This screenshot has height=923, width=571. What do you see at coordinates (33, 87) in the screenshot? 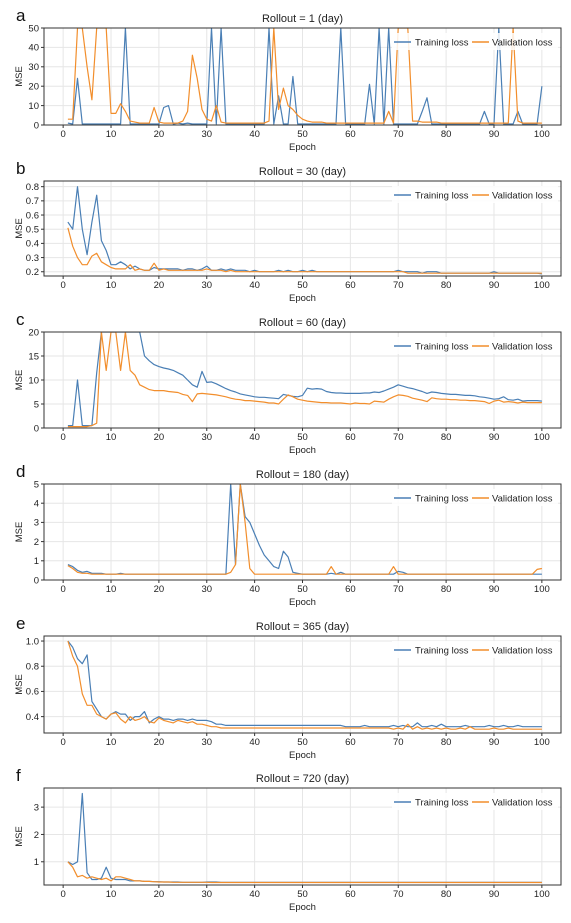
I see `y-tick-label: 20` at bounding box center [33, 87].